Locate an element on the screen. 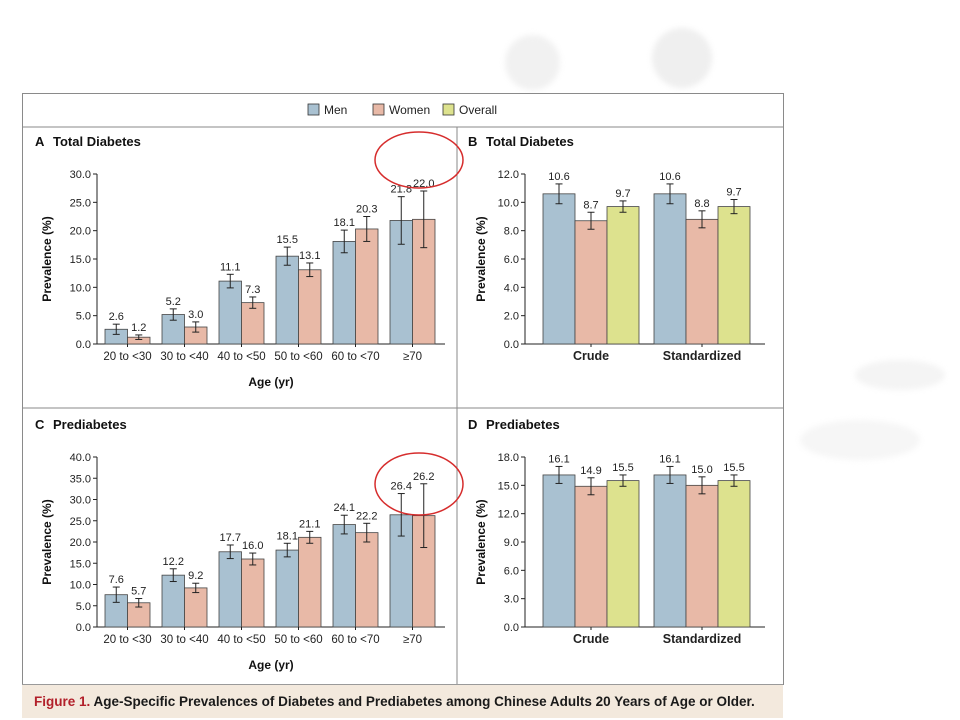 The width and height of the screenshot is (960, 720). legend: Men Women Overall is located at coordinates (402, 110).